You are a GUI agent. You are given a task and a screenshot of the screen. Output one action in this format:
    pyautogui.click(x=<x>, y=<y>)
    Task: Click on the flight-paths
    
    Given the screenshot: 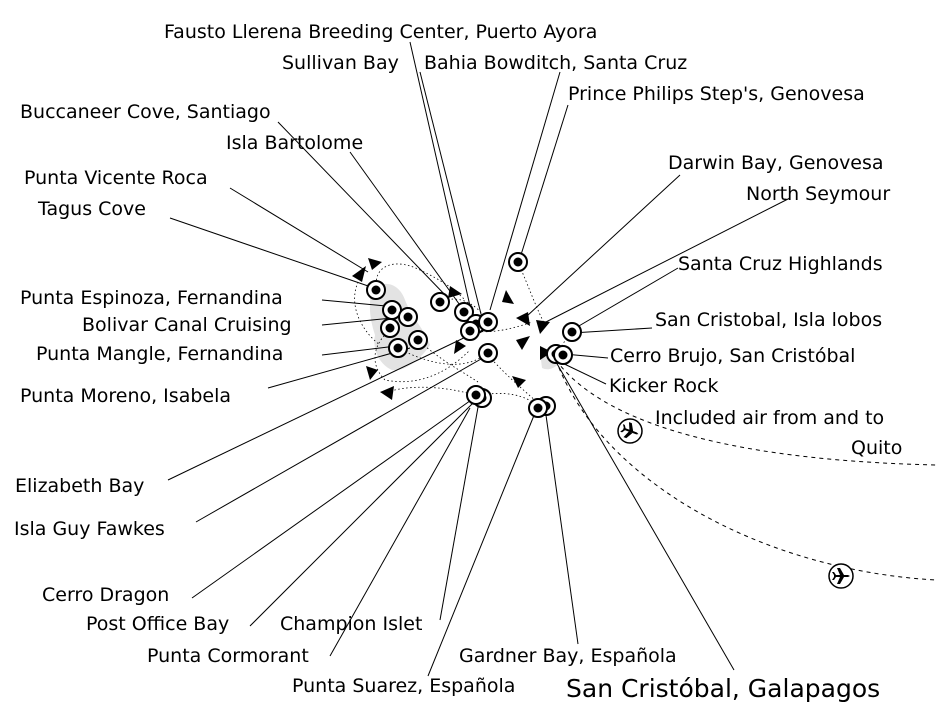 What is the action you would take?
    pyautogui.click(x=745, y=470)
    